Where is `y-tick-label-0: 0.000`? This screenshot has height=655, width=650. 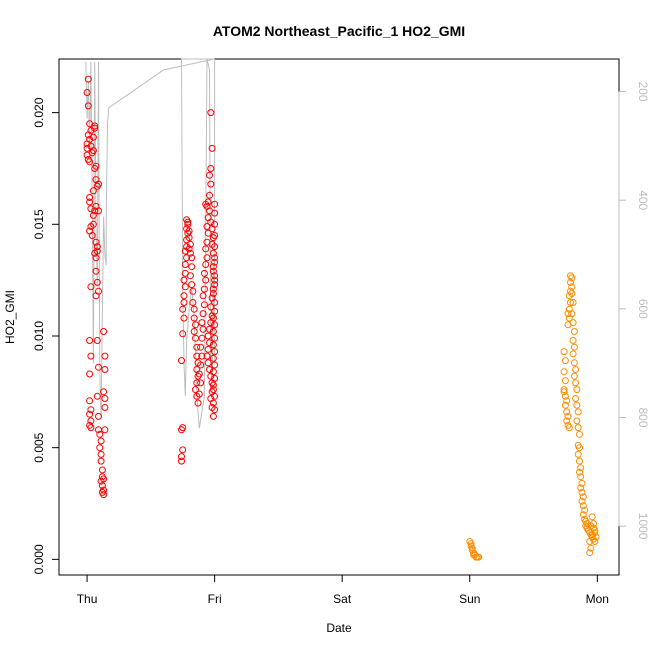
y-tick-label-0: 0.000 is located at coordinates (39, 559).